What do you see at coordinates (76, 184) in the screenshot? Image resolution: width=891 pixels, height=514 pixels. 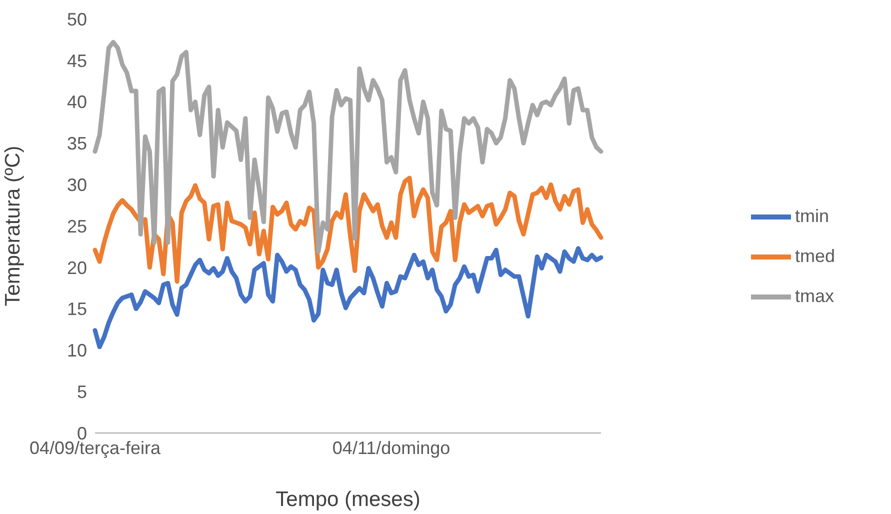 I see `y-tick-label: 30` at bounding box center [76, 184].